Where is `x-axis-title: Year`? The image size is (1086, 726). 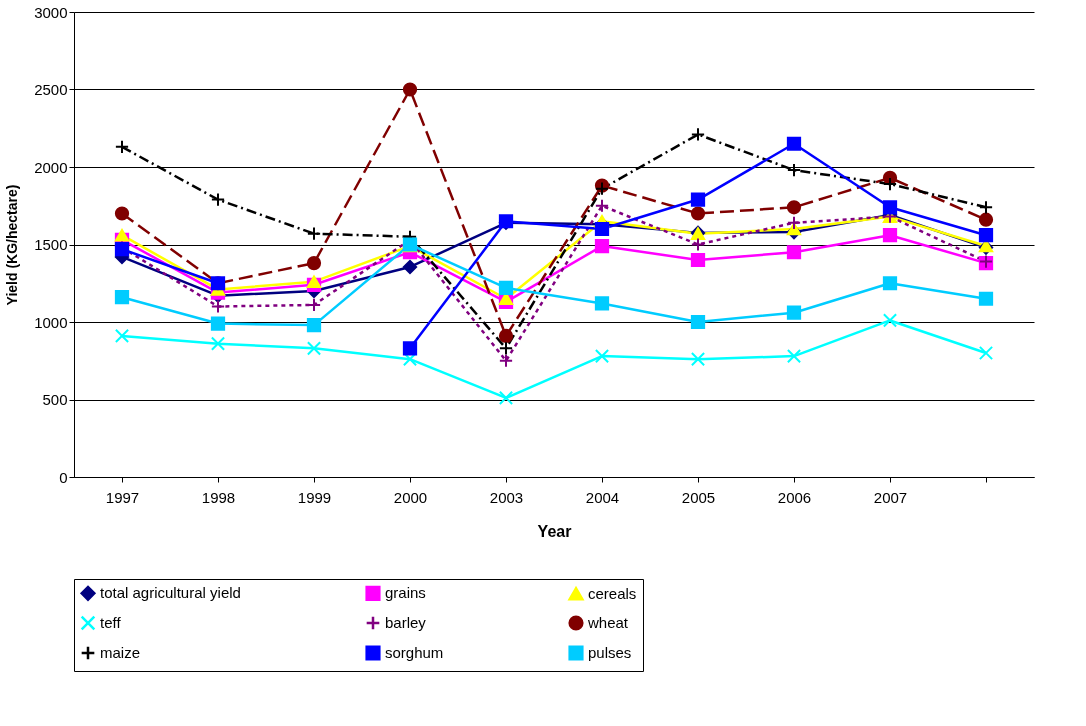 x-axis-title: Year is located at coordinates (554, 531).